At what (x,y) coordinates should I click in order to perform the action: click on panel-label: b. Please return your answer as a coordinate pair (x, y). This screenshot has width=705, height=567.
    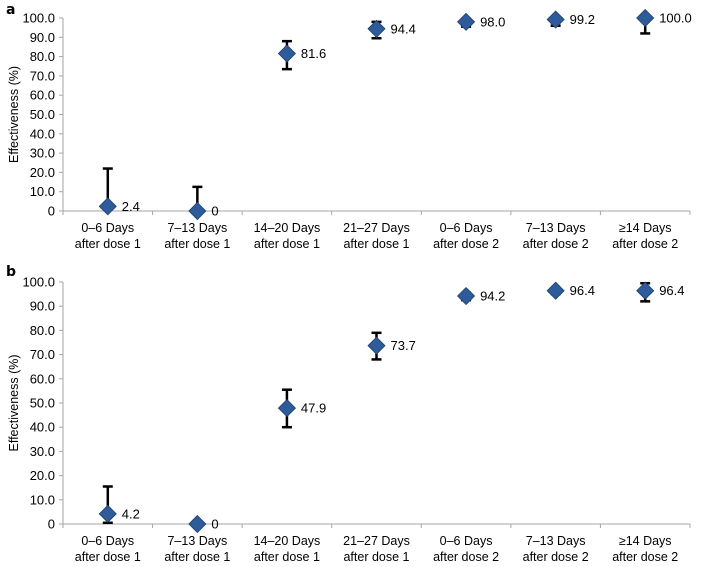
    Looking at the image, I should click on (11, 272).